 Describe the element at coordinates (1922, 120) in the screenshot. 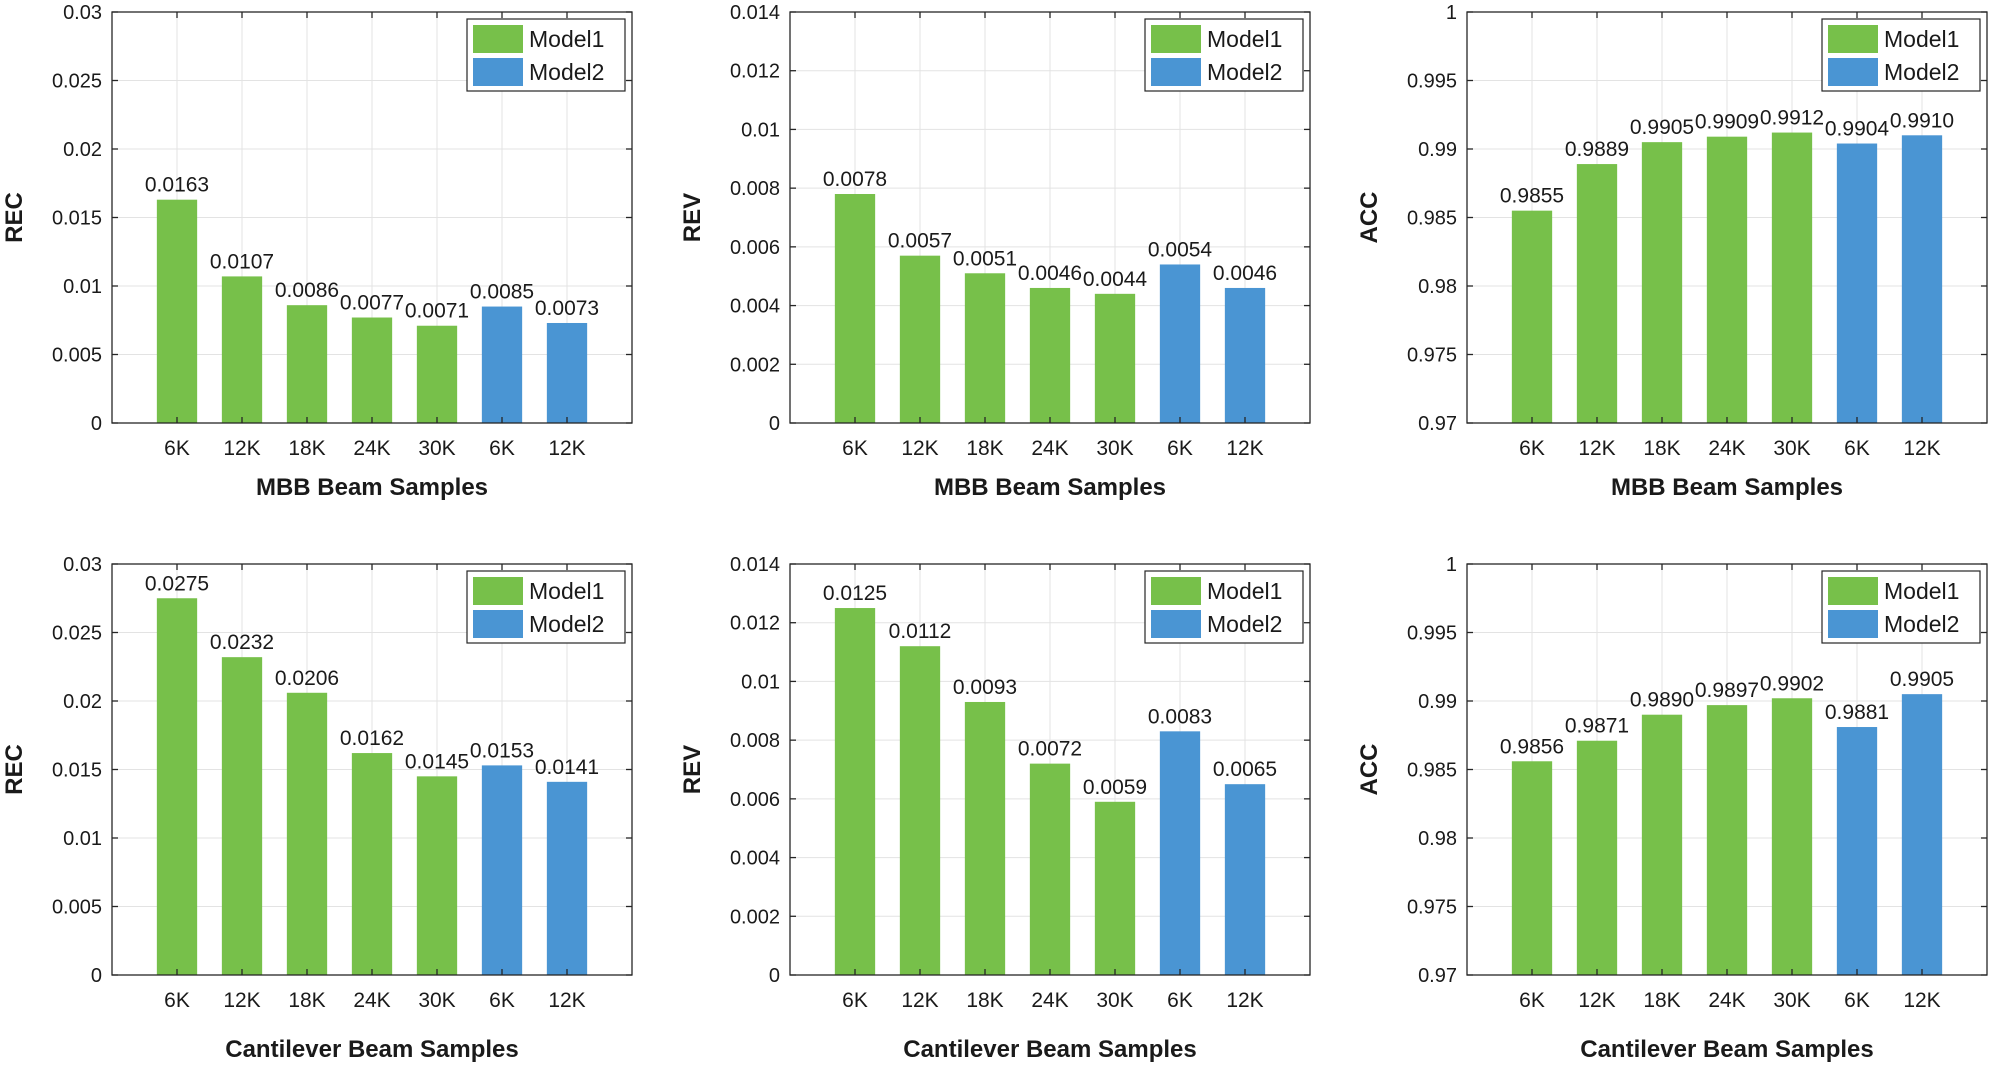

I see `data-label: 0.9910` at that location.